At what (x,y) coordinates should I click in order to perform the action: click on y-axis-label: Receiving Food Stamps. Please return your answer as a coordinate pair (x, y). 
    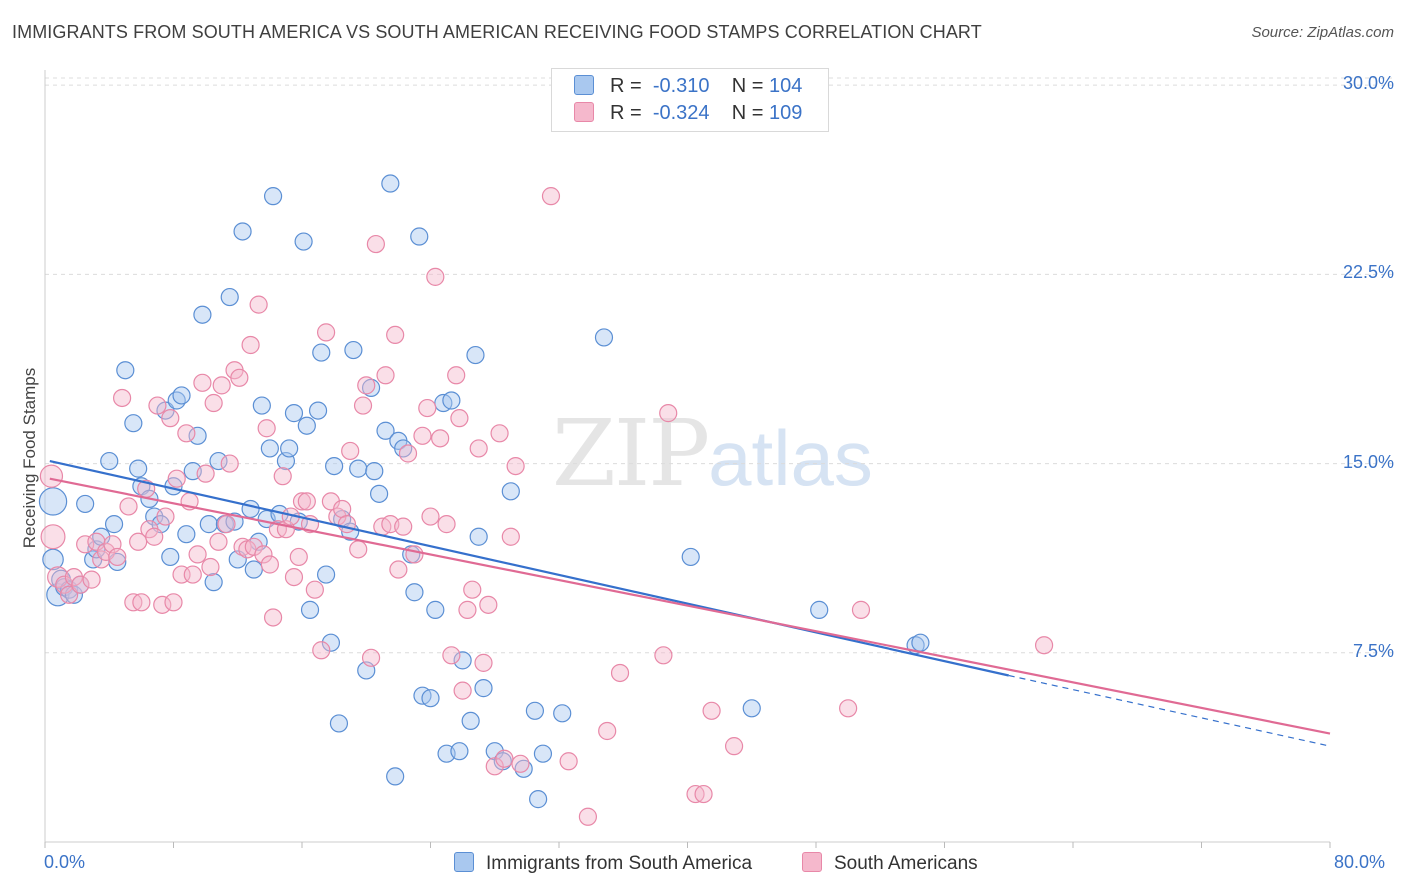
    Looking at the image, I should click on (29, 458).